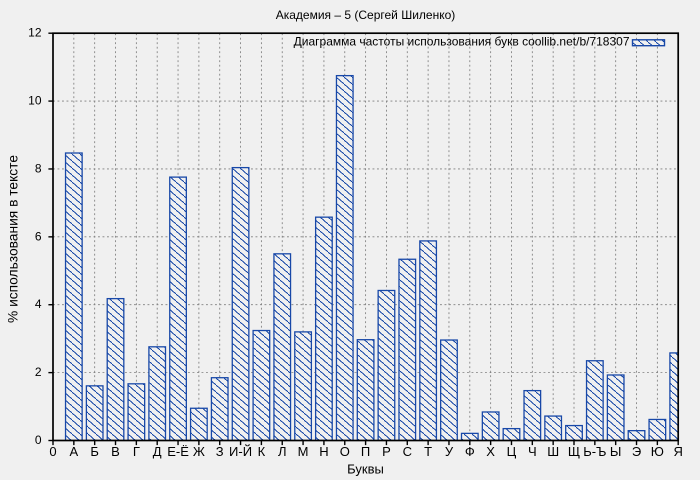  I want to click on svg-text: Щ, so click(574, 451).